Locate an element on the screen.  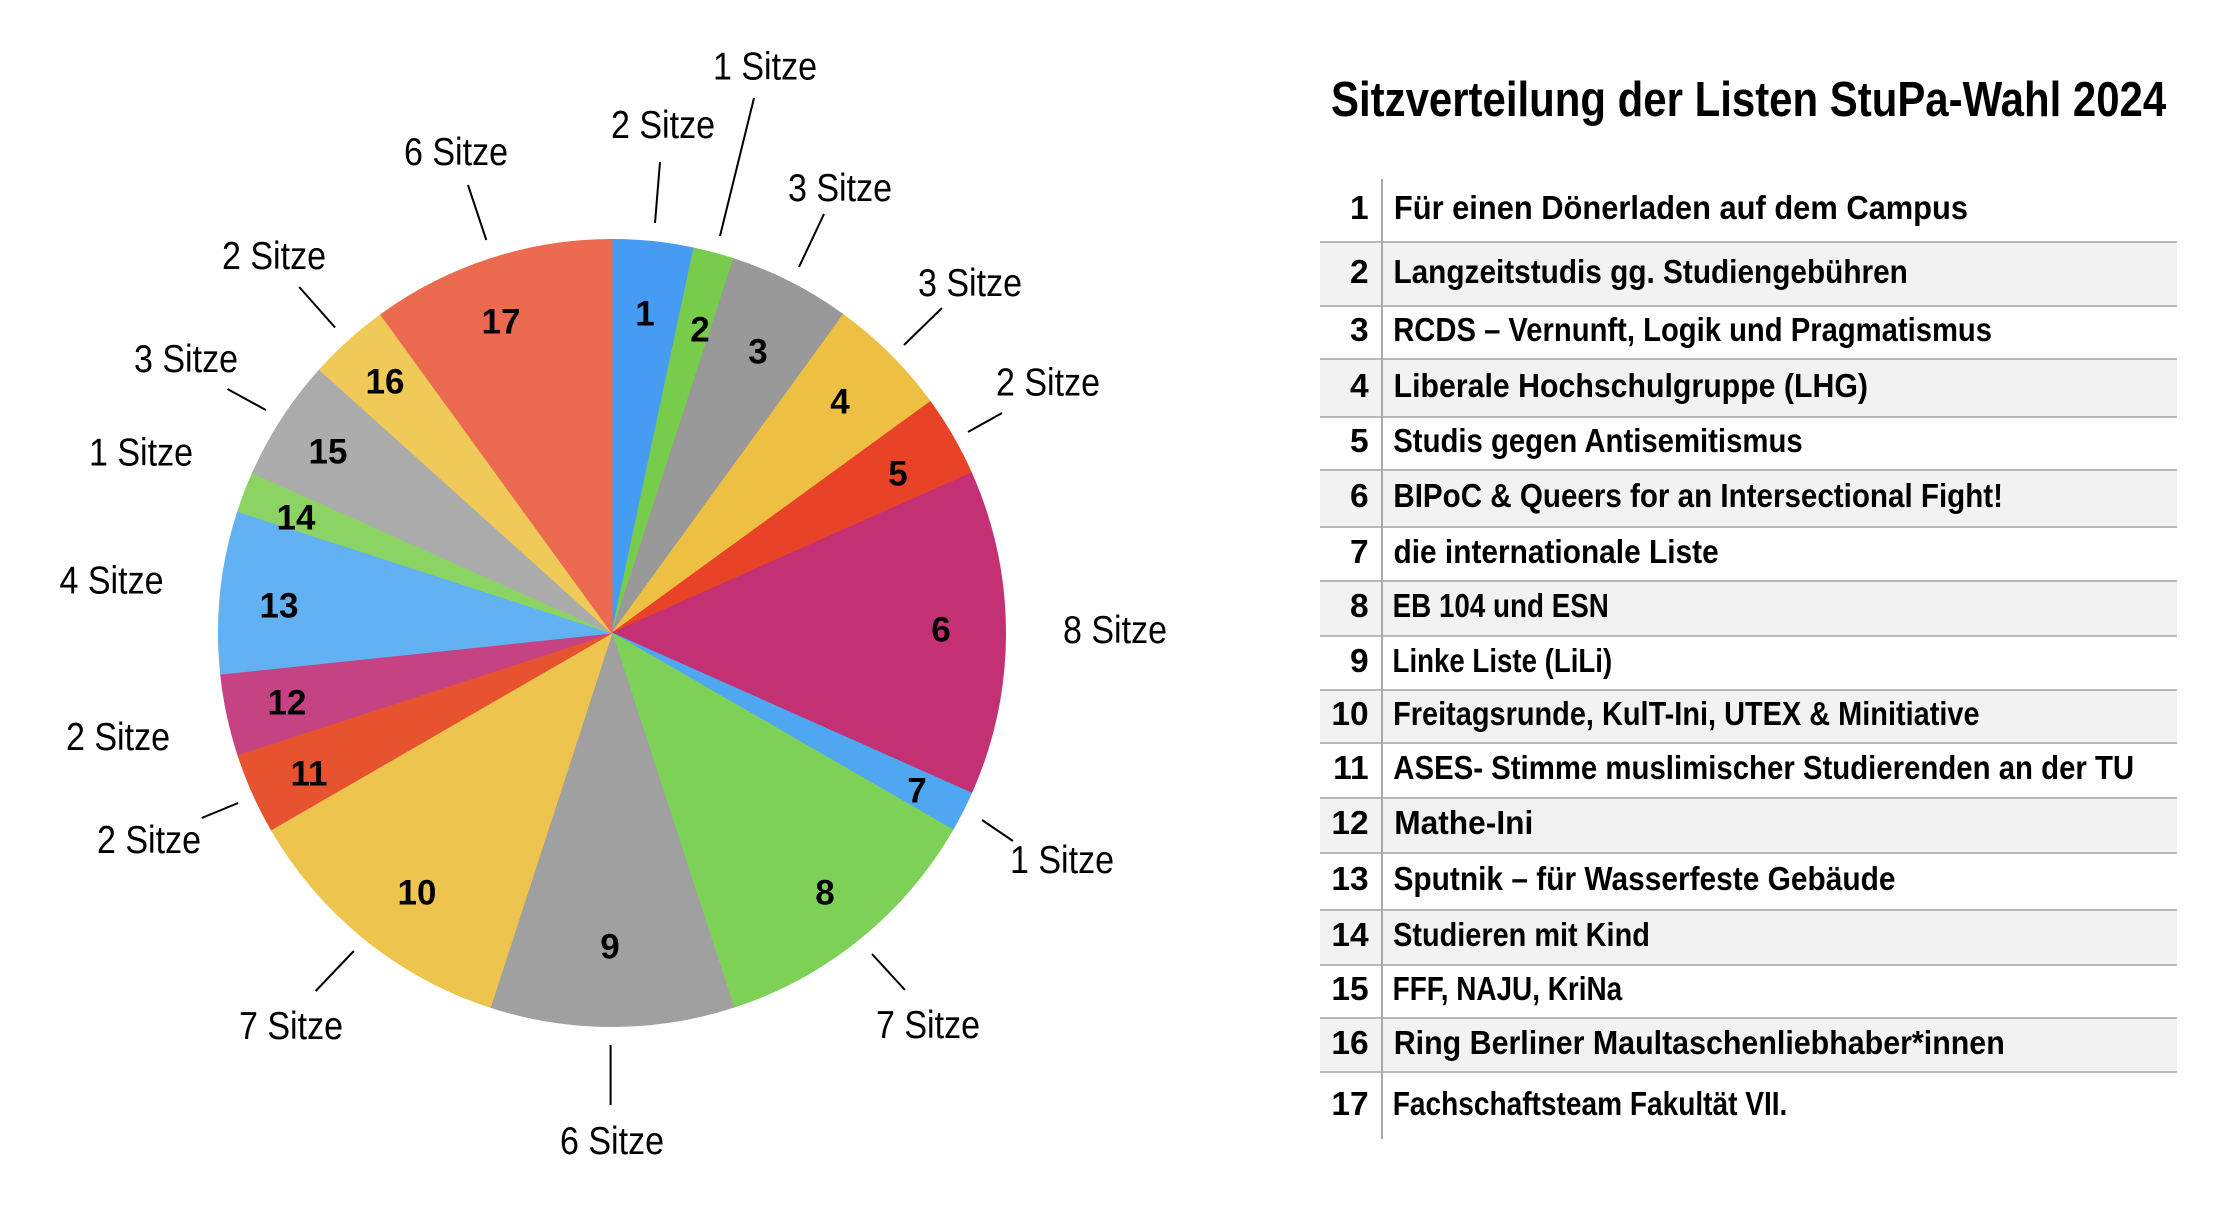
svg-text: 9 is located at coordinates (609, 947).